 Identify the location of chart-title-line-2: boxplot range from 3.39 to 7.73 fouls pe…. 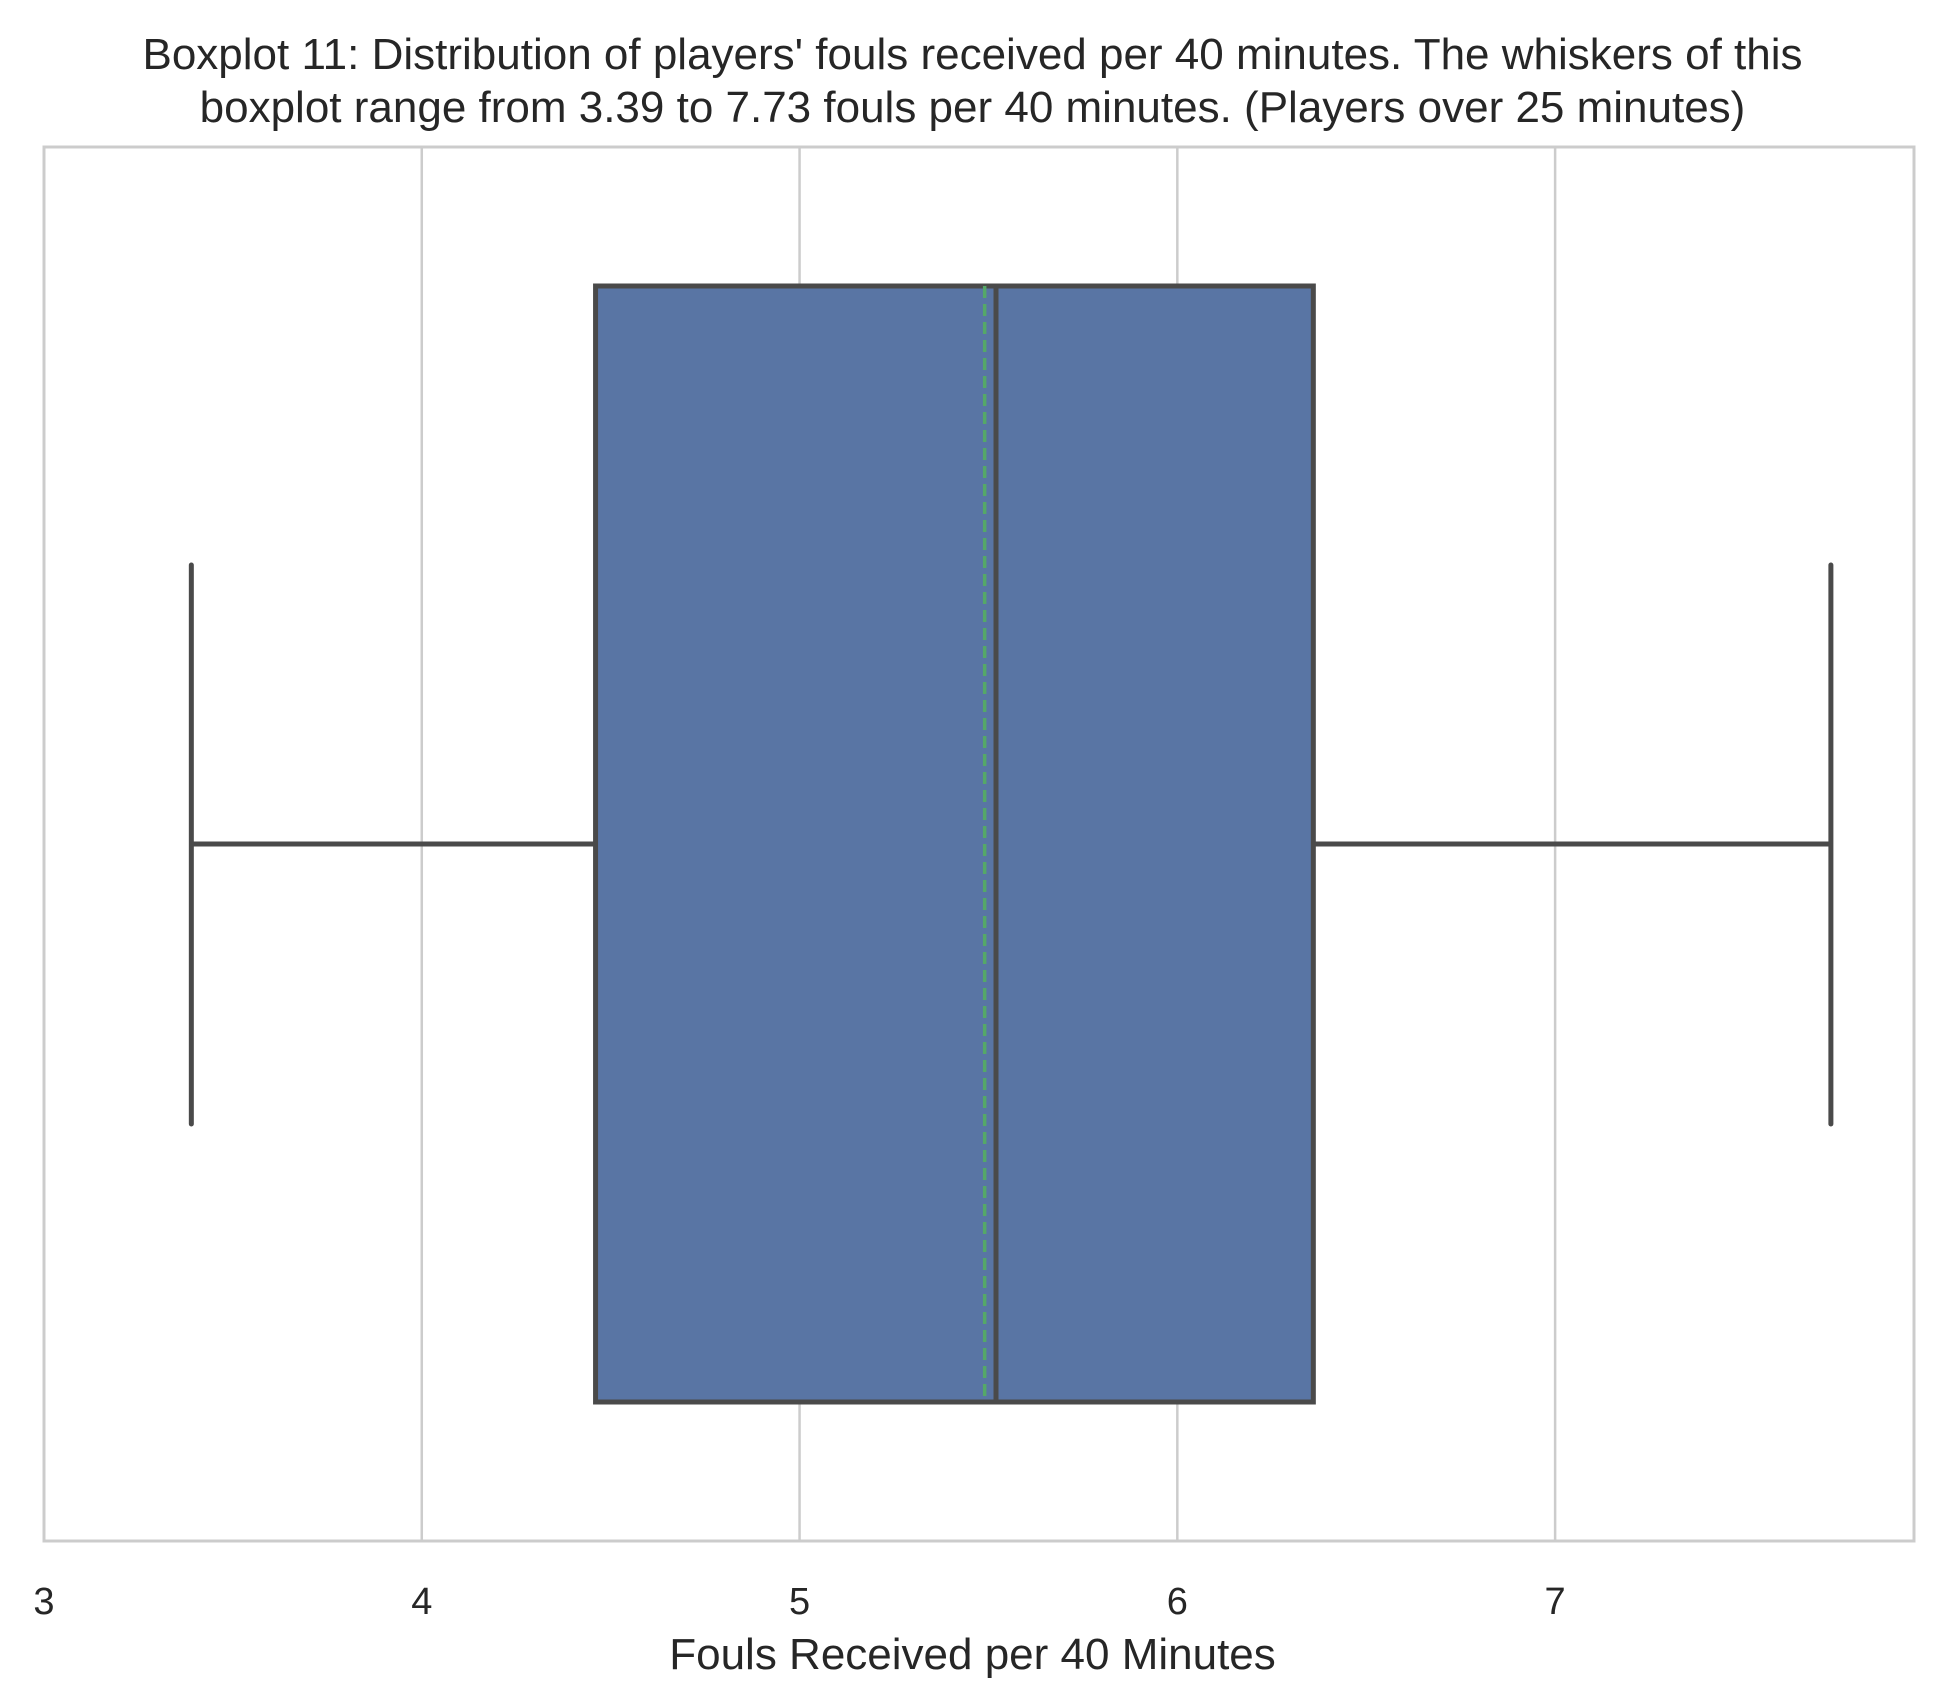
(972, 107).